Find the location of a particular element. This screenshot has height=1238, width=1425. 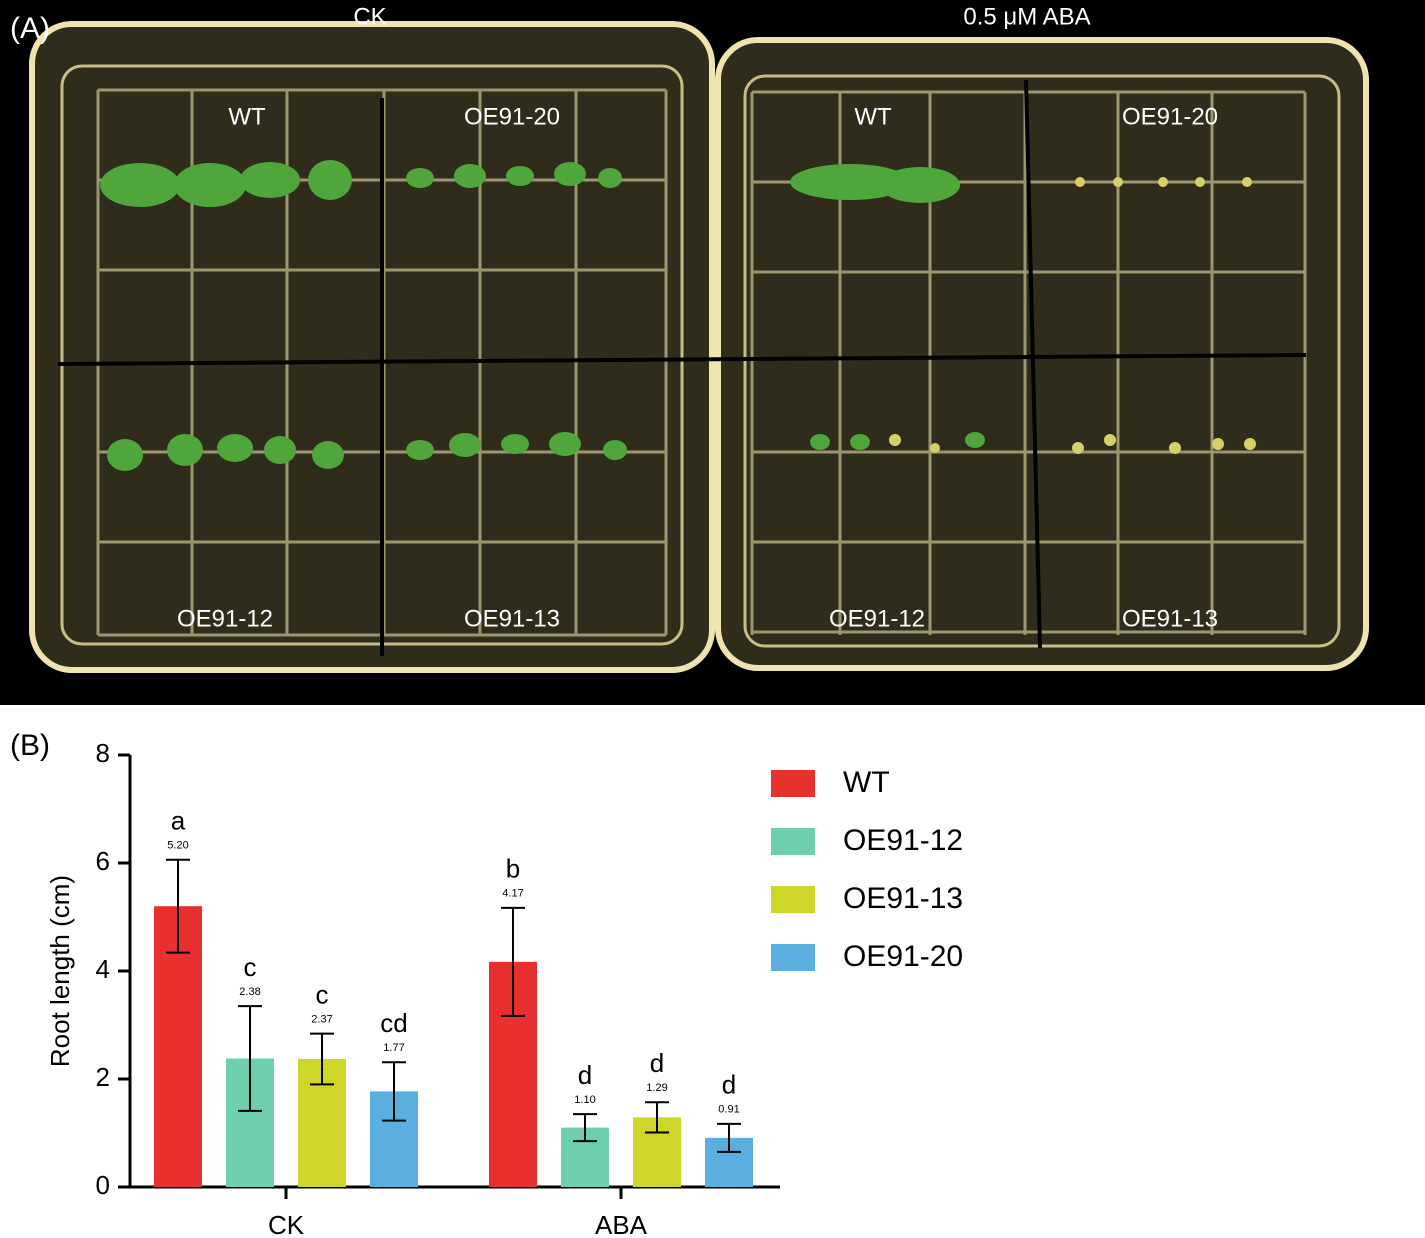

value-label: 4.17 is located at coordinates (512, 894).